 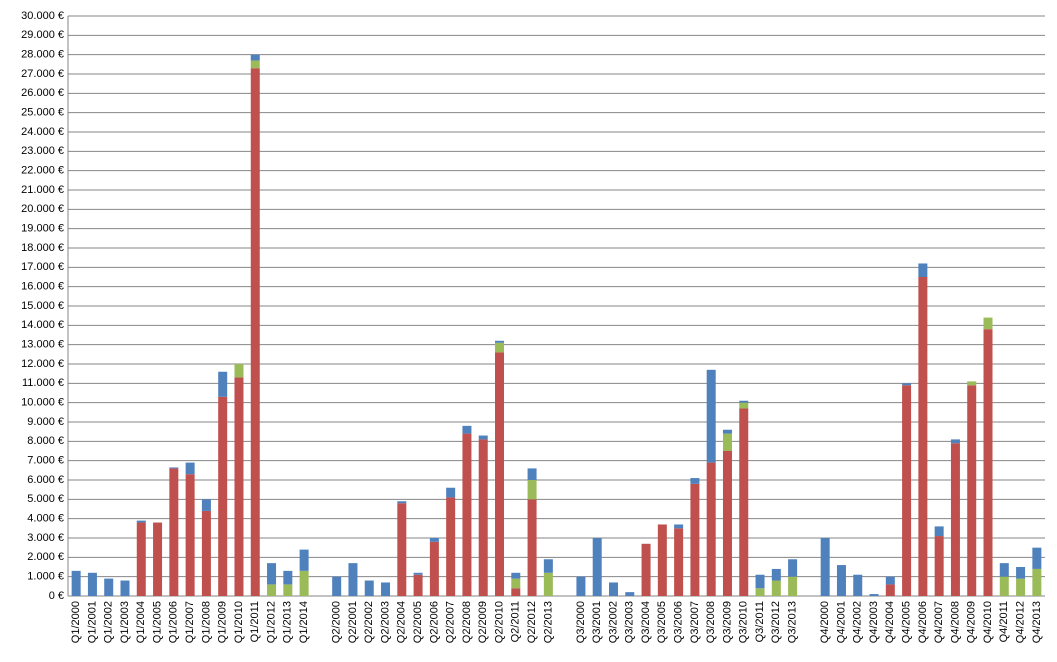 What do you see at coordinates (109, 622) in the screenshot?
I see `x-tick-label: Q1/2002` at bounding box center [109, 622].